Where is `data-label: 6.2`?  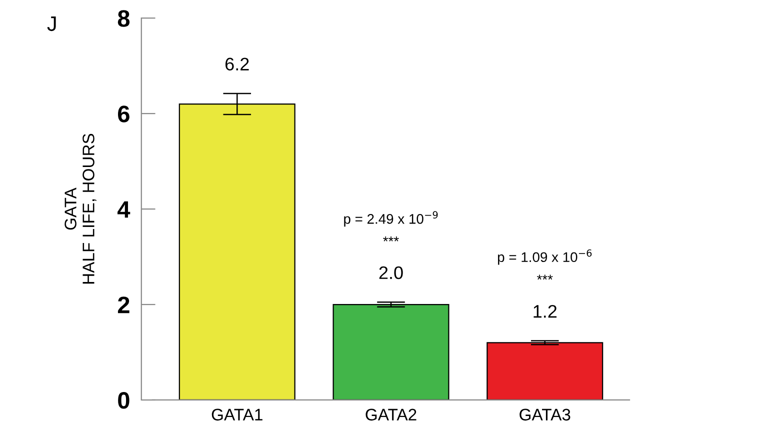 data-label: 6.2 is located at coordinates (237, 64).